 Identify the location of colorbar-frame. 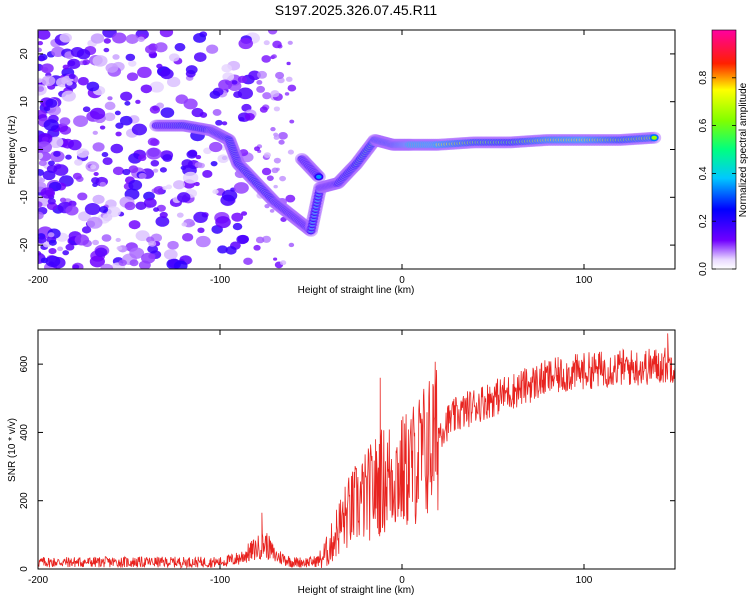
(724, 149).